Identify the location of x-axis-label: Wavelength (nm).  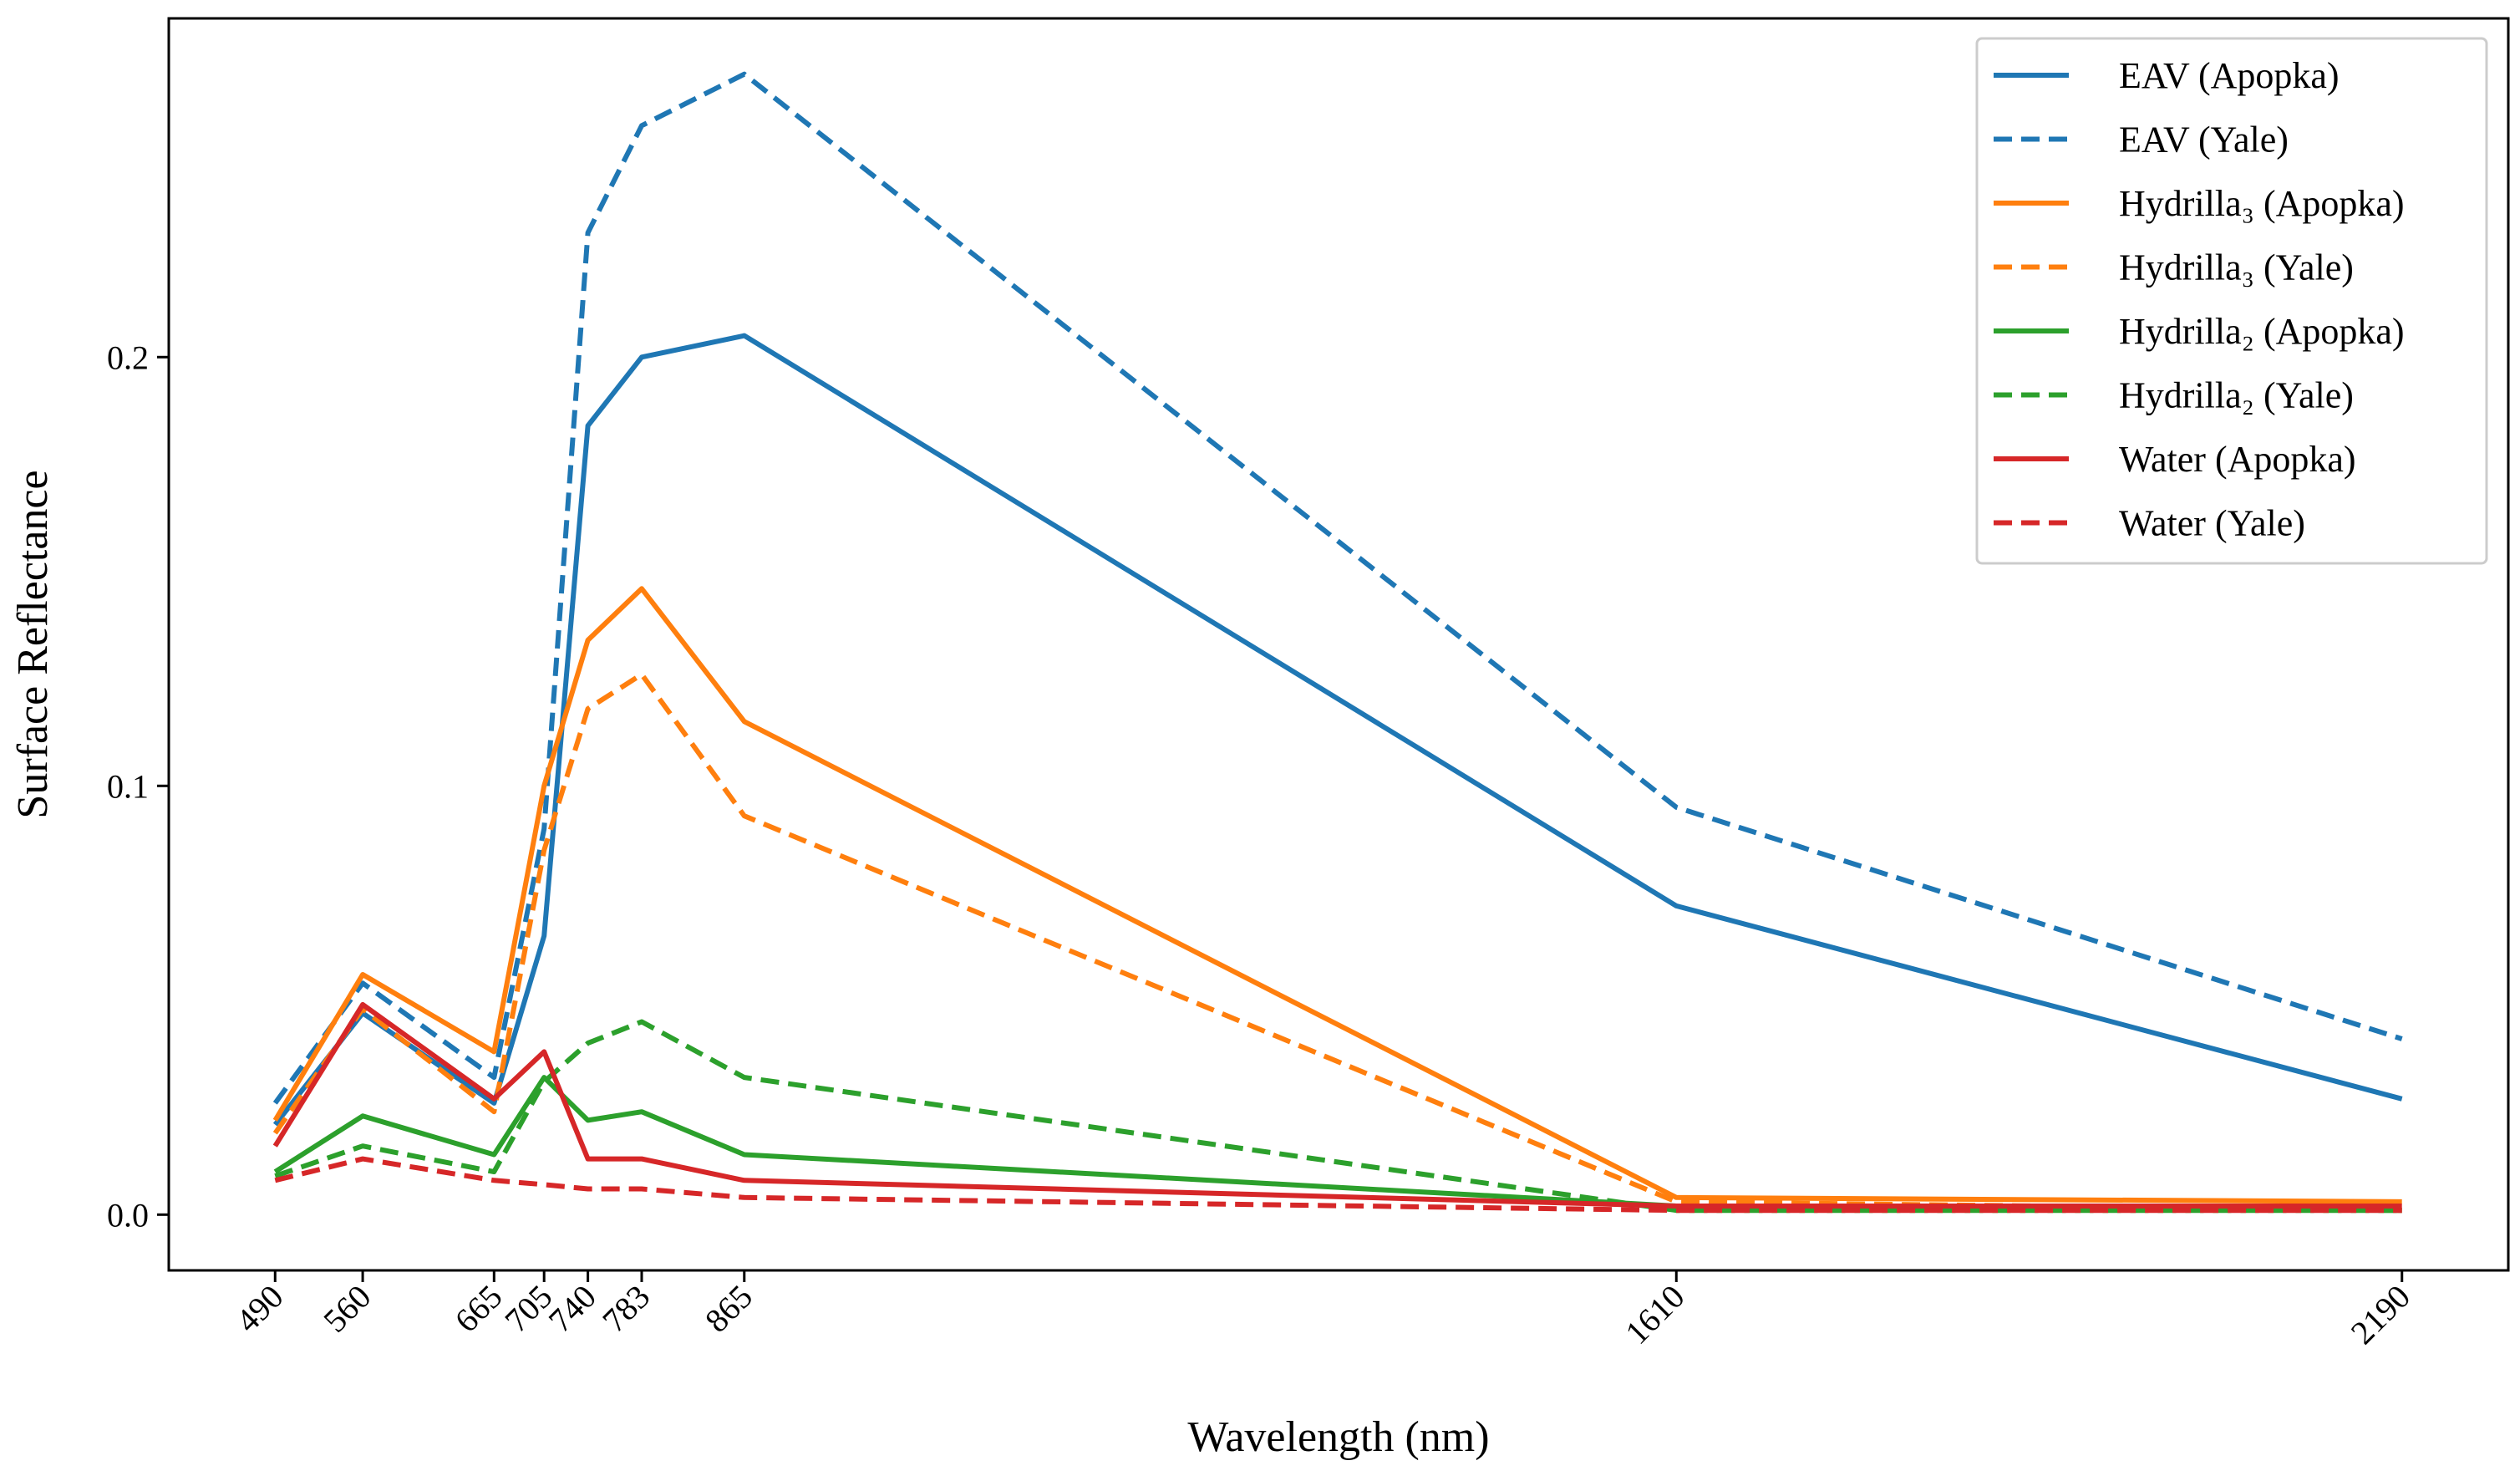
(1338, 1437).